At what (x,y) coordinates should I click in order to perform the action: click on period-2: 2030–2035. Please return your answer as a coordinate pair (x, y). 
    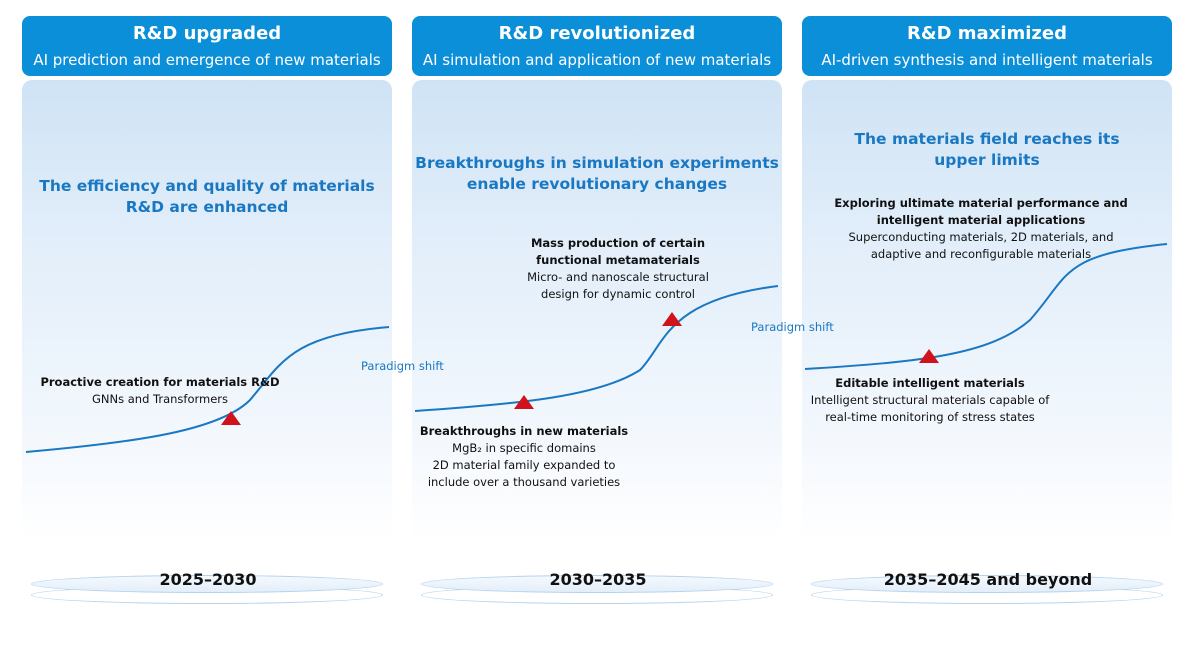
    Looking at the image, I should click on (598, 590).